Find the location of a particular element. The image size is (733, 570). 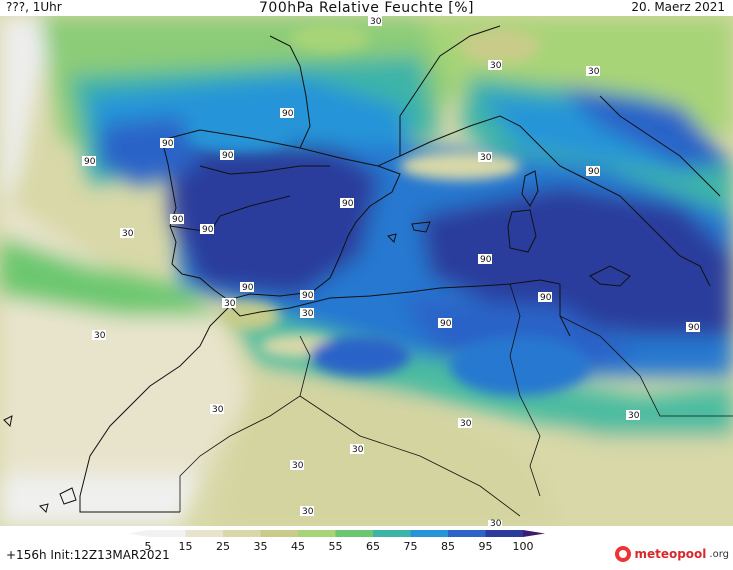

scale-ticks: 5 15 25 35 45 55 65 75 85 95 100 is located at coordinates (339, 546).